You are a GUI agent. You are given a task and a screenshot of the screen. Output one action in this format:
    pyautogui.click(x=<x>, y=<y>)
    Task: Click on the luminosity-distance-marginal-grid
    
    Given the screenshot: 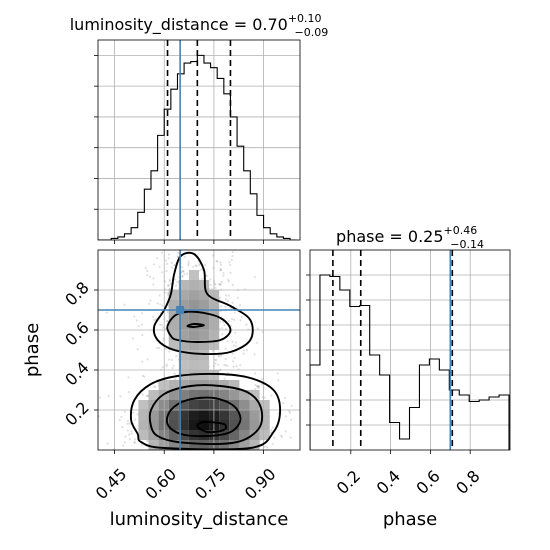 What is the action you would take?
    pyautogui.click(x=199, y=140)
    